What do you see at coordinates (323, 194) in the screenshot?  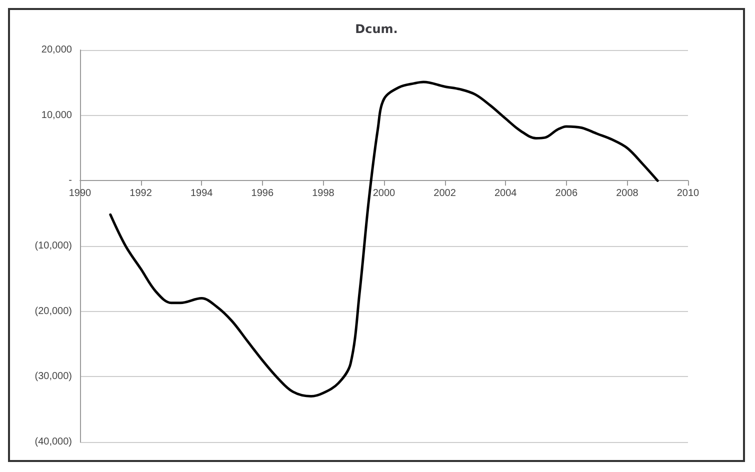 I see `x-tick-label: 1998` at bounding box center [323, 194].